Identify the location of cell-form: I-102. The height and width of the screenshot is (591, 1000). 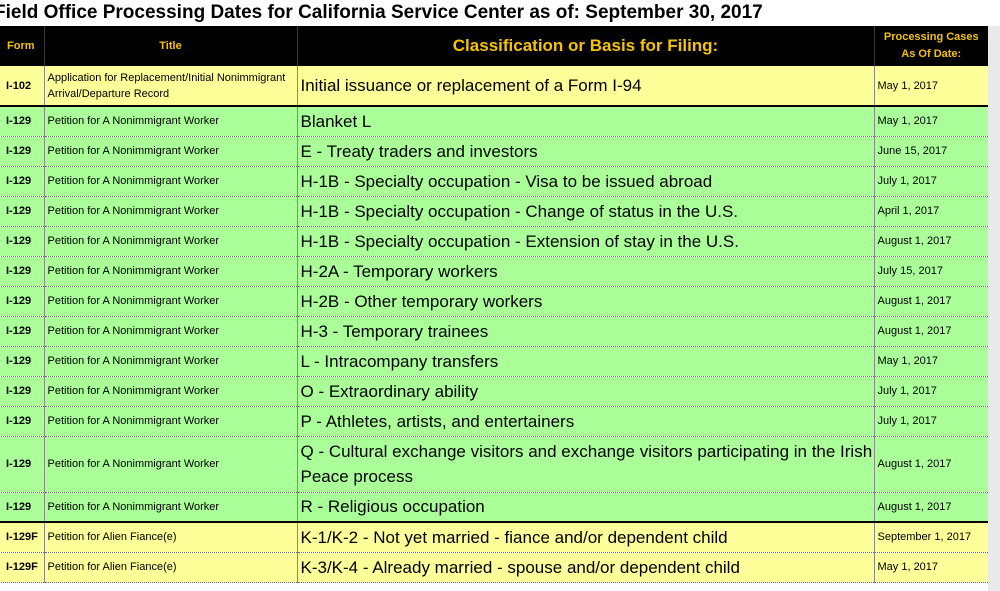
(22, 86).